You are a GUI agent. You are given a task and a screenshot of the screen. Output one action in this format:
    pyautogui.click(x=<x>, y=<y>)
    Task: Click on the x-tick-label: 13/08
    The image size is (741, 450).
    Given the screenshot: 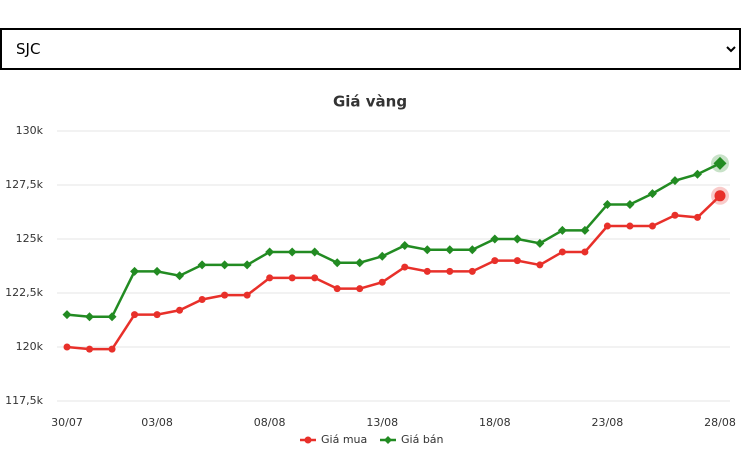 What is the action you would take?
    pyautogui.click(x=382, y=422)
    